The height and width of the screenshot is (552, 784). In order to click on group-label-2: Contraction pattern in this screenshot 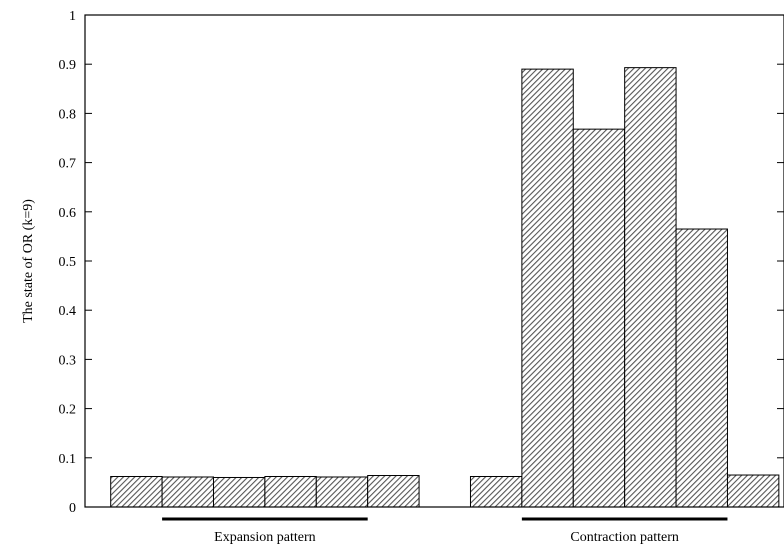, I will do `click(624, 537)`.